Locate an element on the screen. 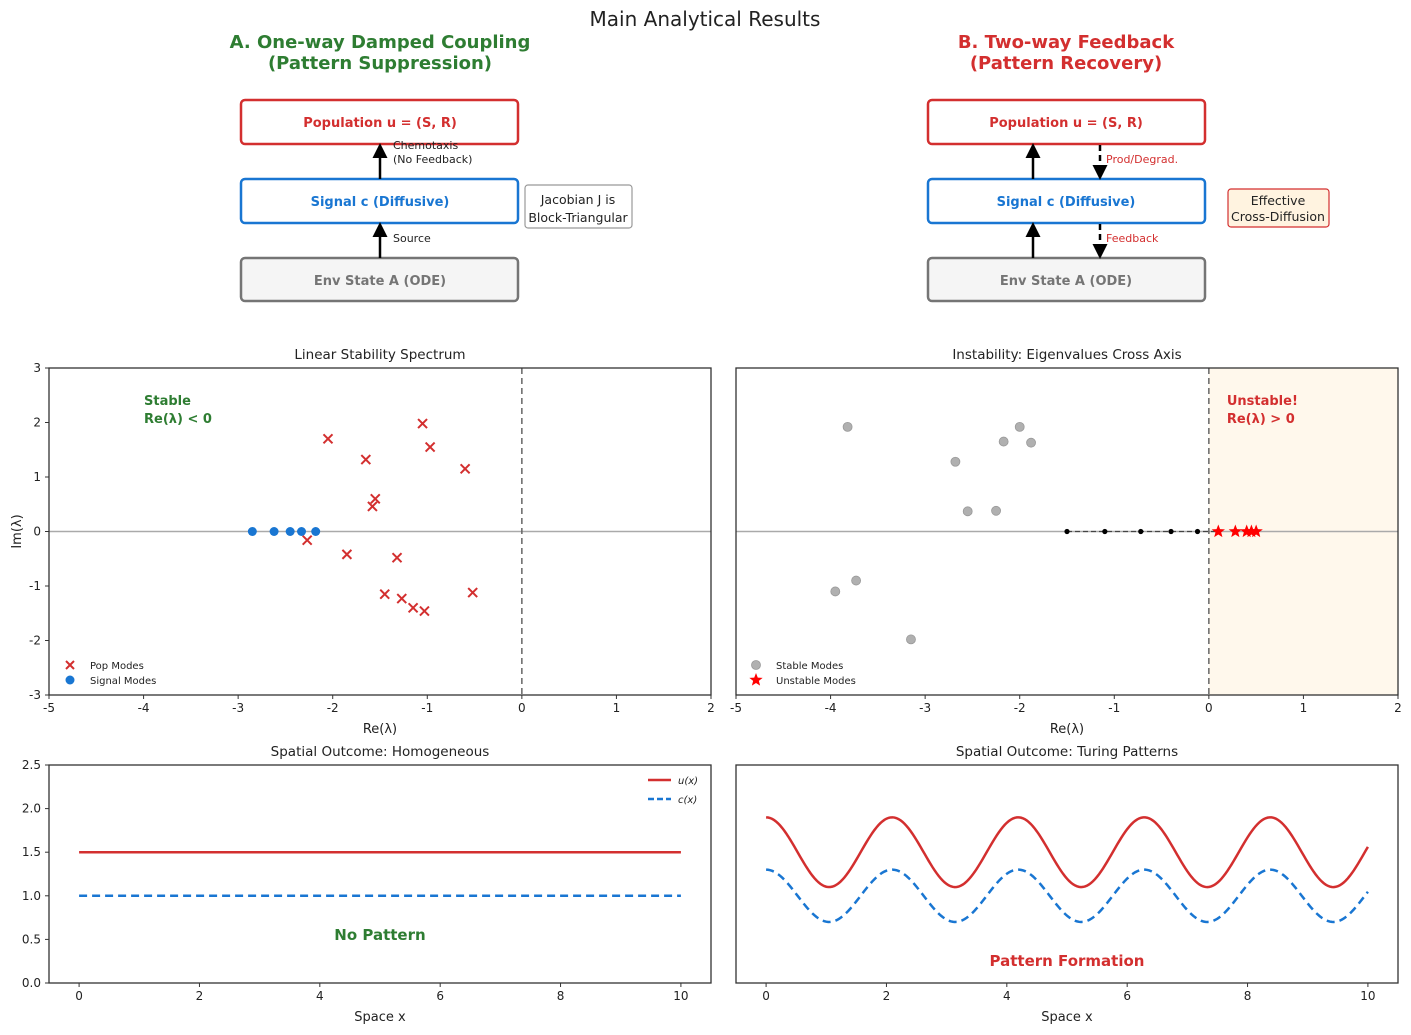 The height and width of the screenshot is (1035, 1411). x-tick-label: -4 is located at coordinates (144, 708).